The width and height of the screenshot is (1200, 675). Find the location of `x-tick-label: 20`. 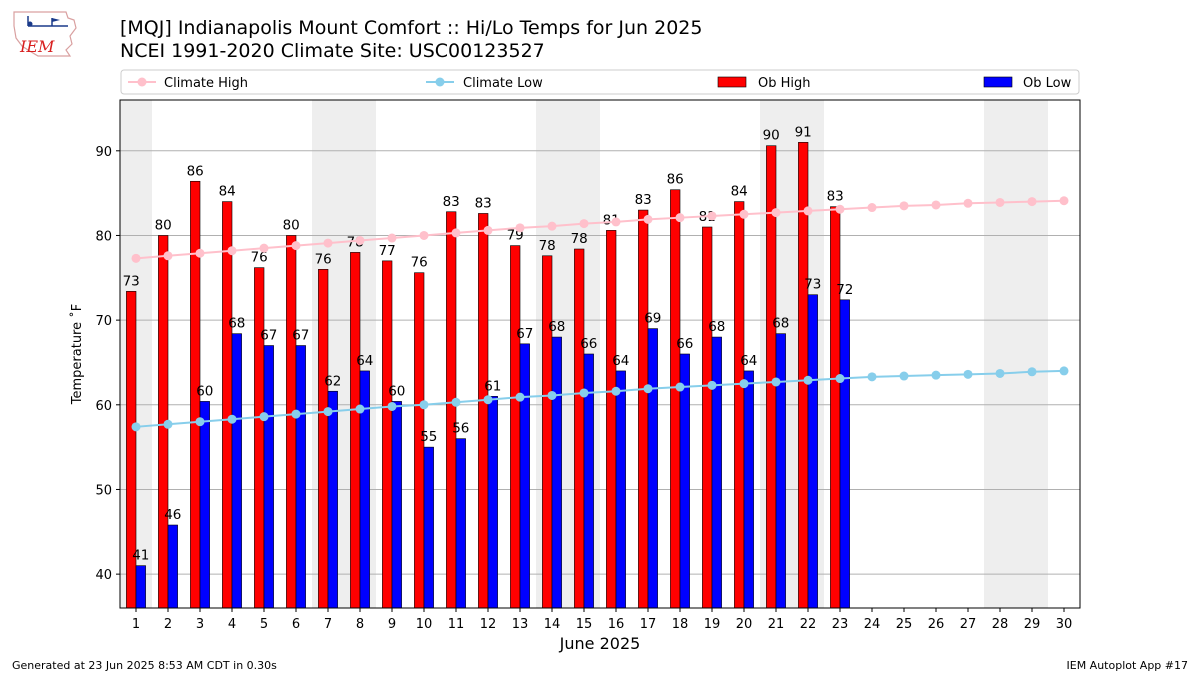

x-tick-label: 20 is located at coordinates (744, 624).